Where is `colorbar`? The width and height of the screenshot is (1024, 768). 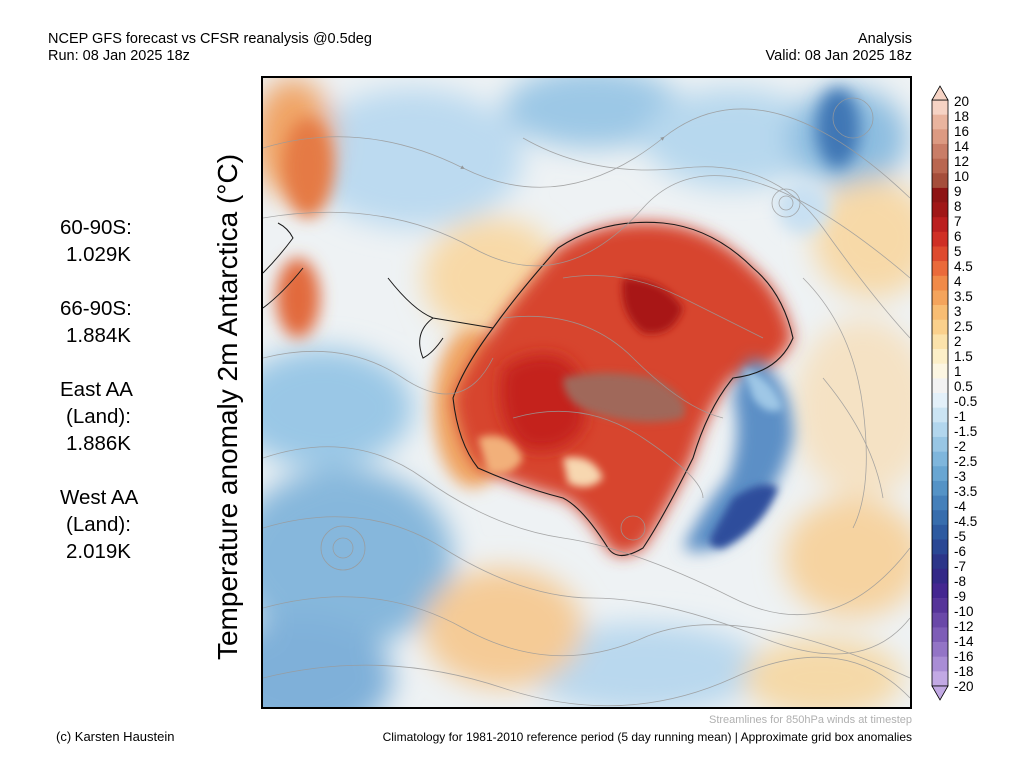
colorbar is located at coordinates (940, 393).